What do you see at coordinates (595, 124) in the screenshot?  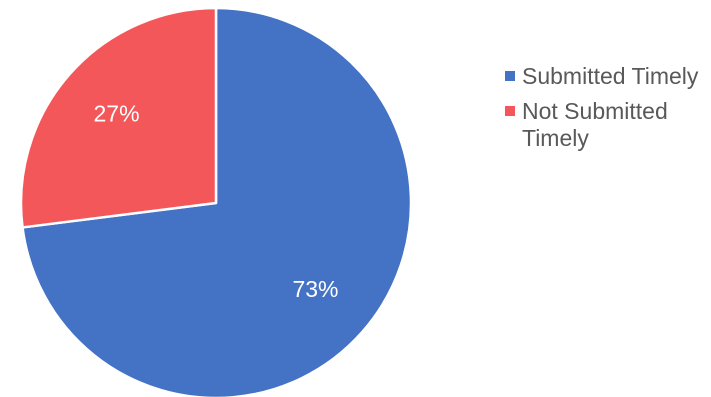 I see `legend-label-not-submitted-timely: Not Submitted Timely` at bounding box center [595, 124].